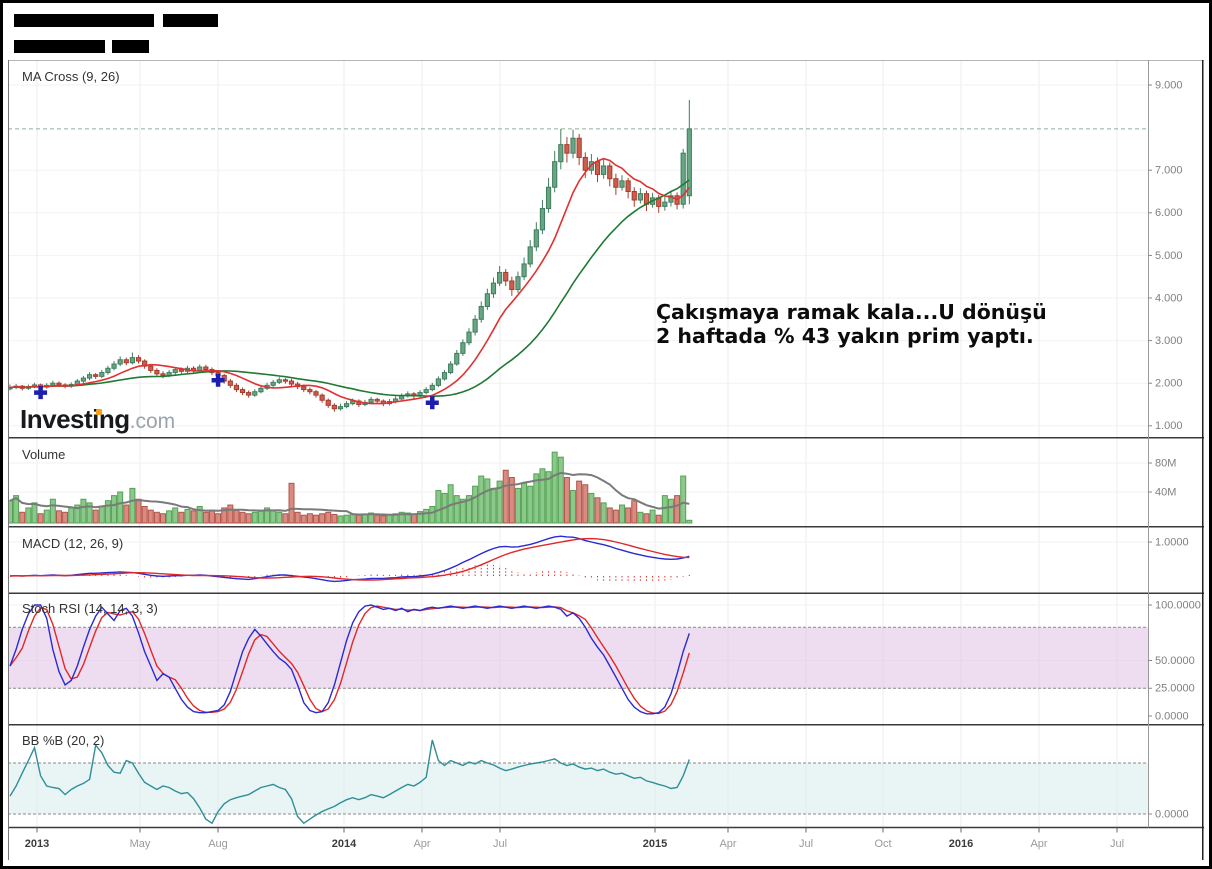  I want to click on svg-text: 2016, so click(961, 844).